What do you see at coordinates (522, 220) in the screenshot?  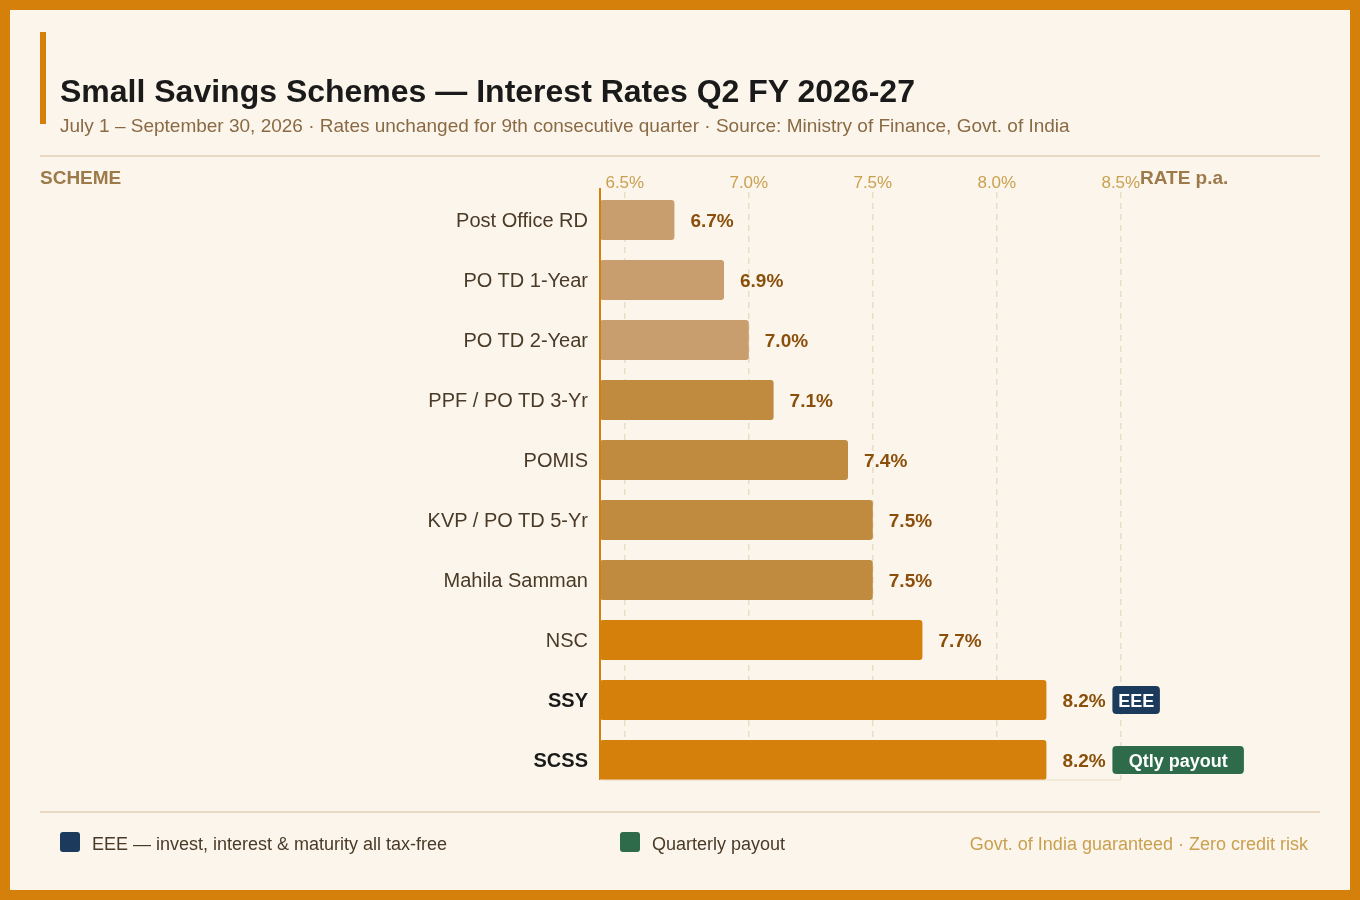 I see `y-tick-label: Post Office RD` at bounding box center [522, 220].